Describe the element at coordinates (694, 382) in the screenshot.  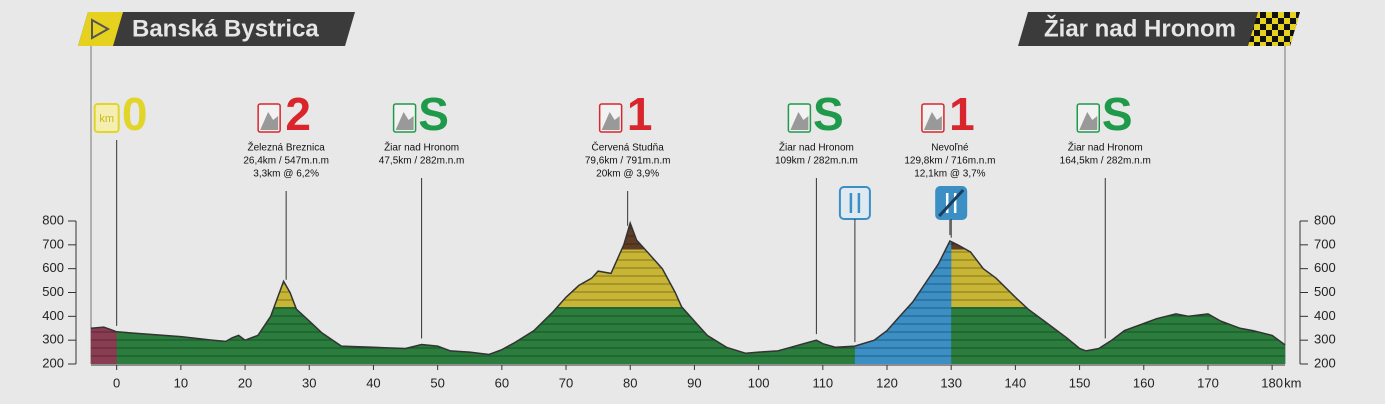
I see `x-tick-label: 90` at that location.